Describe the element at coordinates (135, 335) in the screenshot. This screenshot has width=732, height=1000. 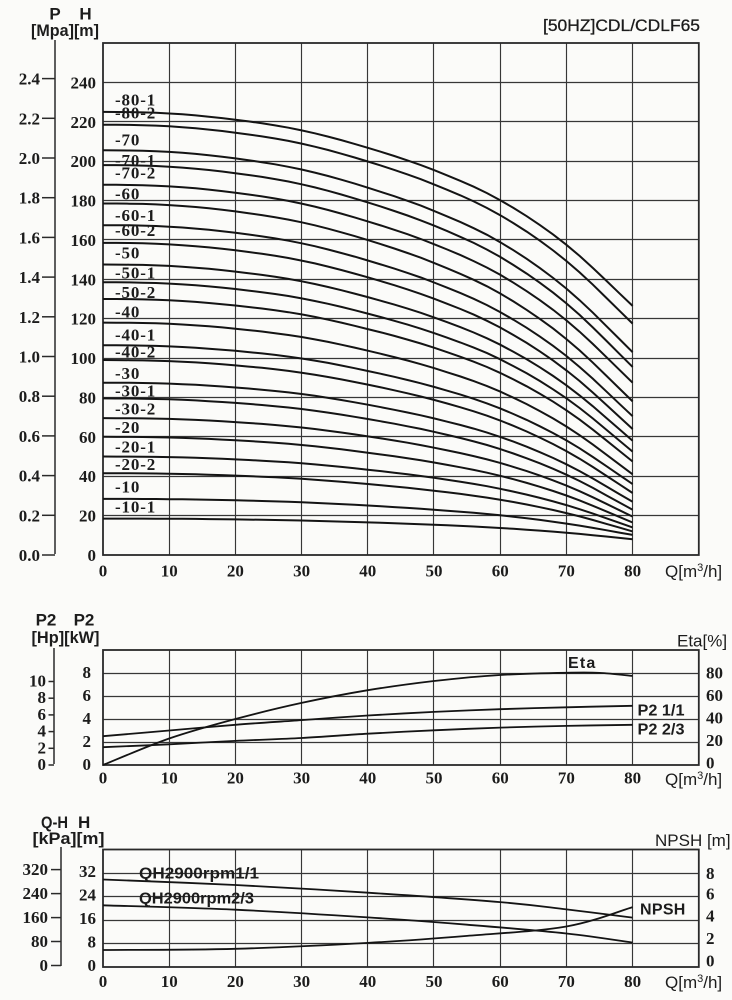
I see `svg-text: -40-1` at that location.